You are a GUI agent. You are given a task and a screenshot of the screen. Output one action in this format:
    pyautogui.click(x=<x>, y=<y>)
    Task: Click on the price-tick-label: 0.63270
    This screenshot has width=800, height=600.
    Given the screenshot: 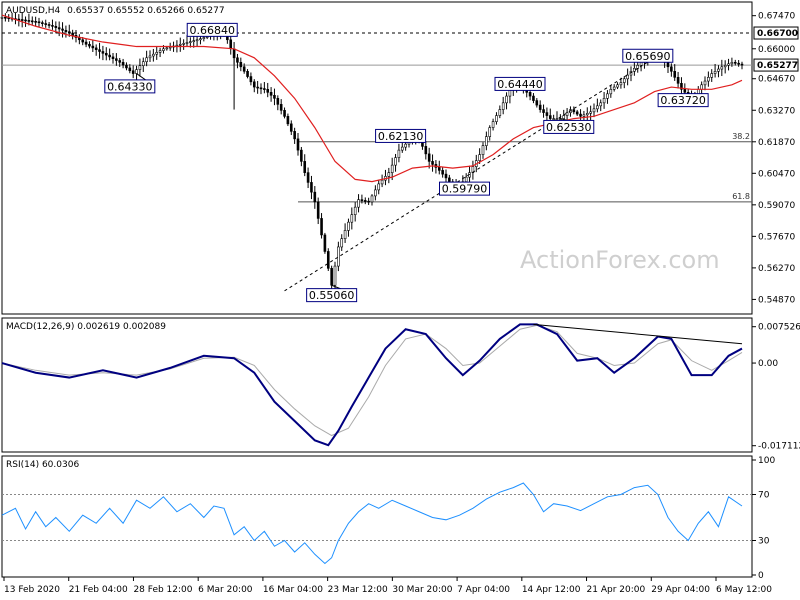 What is the action you would take?
    pyautogui.click(x=776, y=111)
    